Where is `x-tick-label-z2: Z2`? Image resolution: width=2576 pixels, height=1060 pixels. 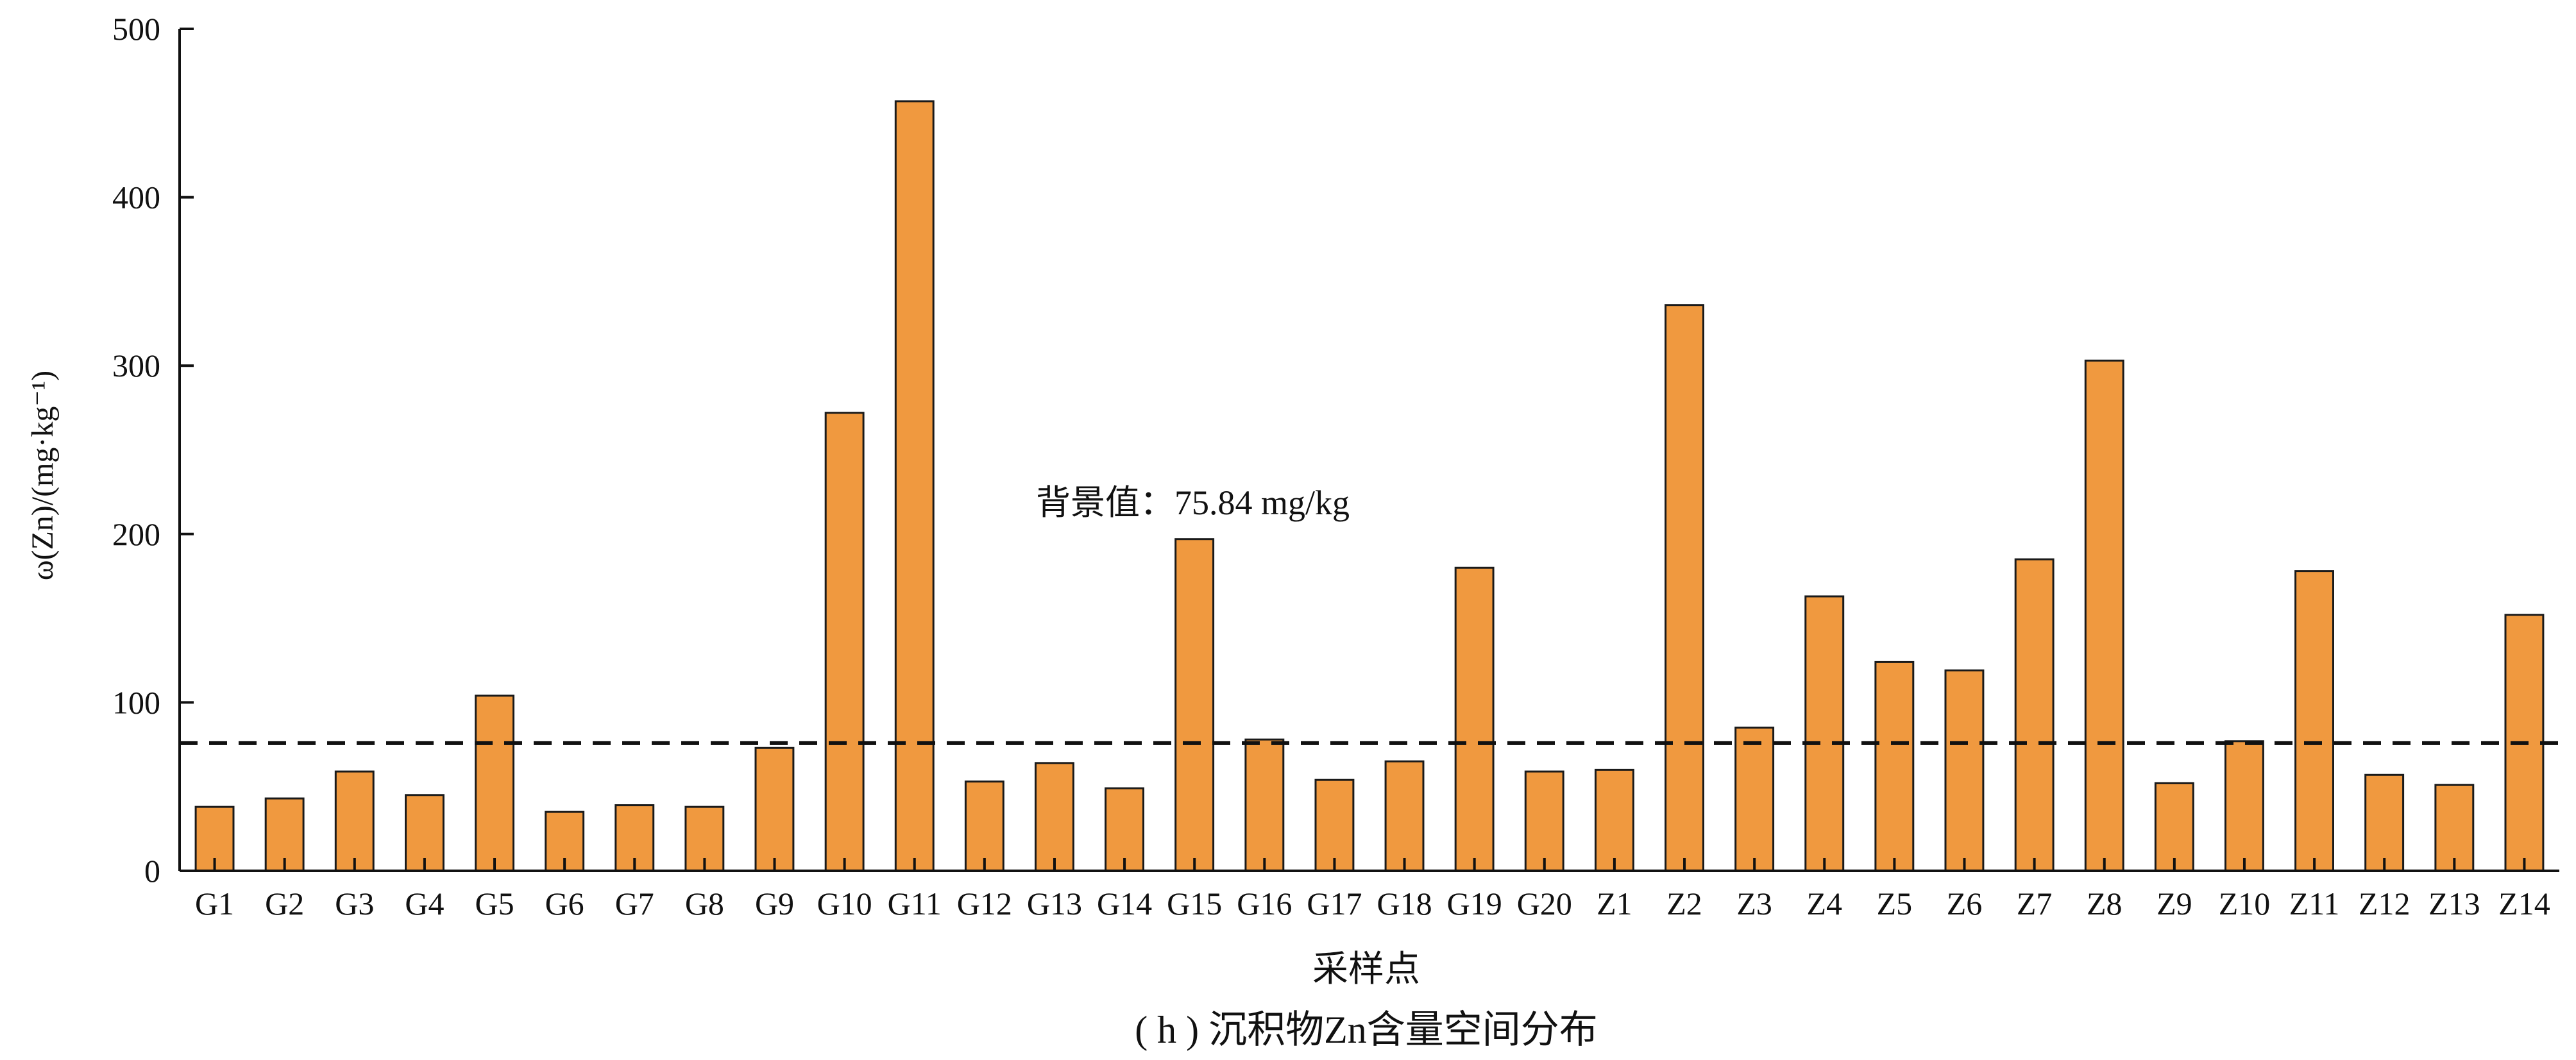
x-tick-label-z2: Z2 is located at coordinates (1684, 903).